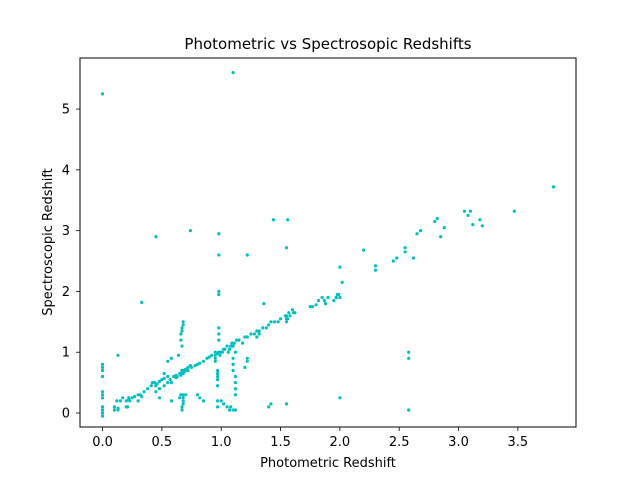 The width and height of the screenshot is (640, 480). I want to click on x-tick-label: 1.5, so click(280, 442).